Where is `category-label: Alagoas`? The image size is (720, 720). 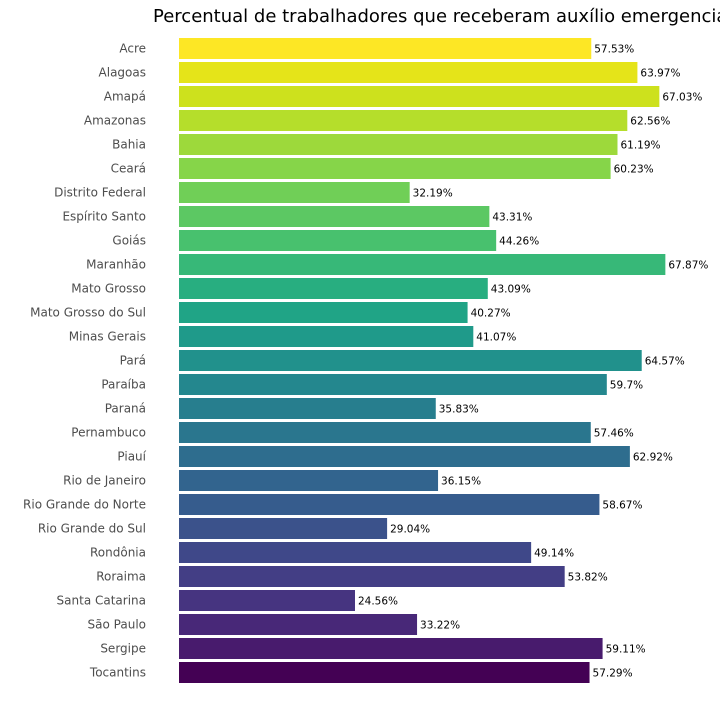 category-label: Alagoas is located at coordinates (122, 73).